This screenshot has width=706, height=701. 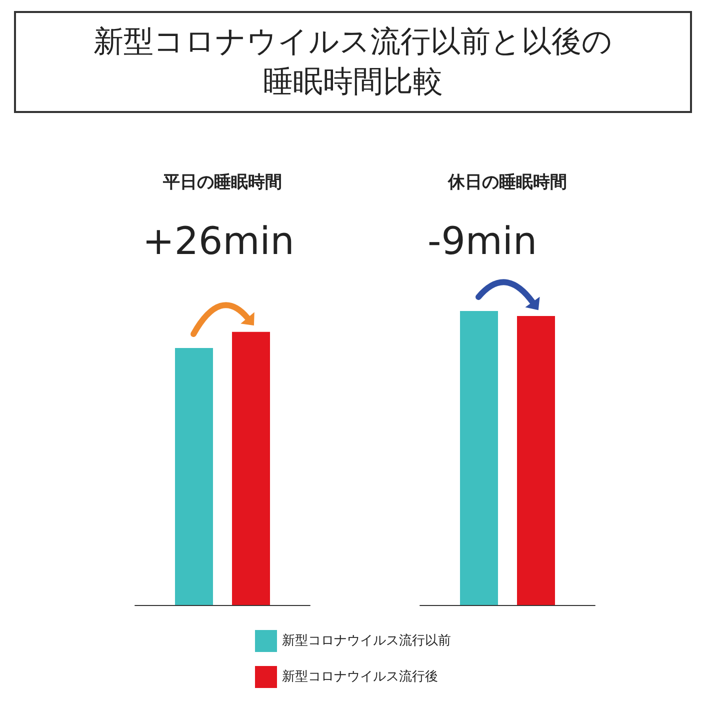 What do you see at coordinates (222, 182) in the screenshot?
I see `x-tick-label: 平日の睡眠時間` at bounding box center [222, 182].